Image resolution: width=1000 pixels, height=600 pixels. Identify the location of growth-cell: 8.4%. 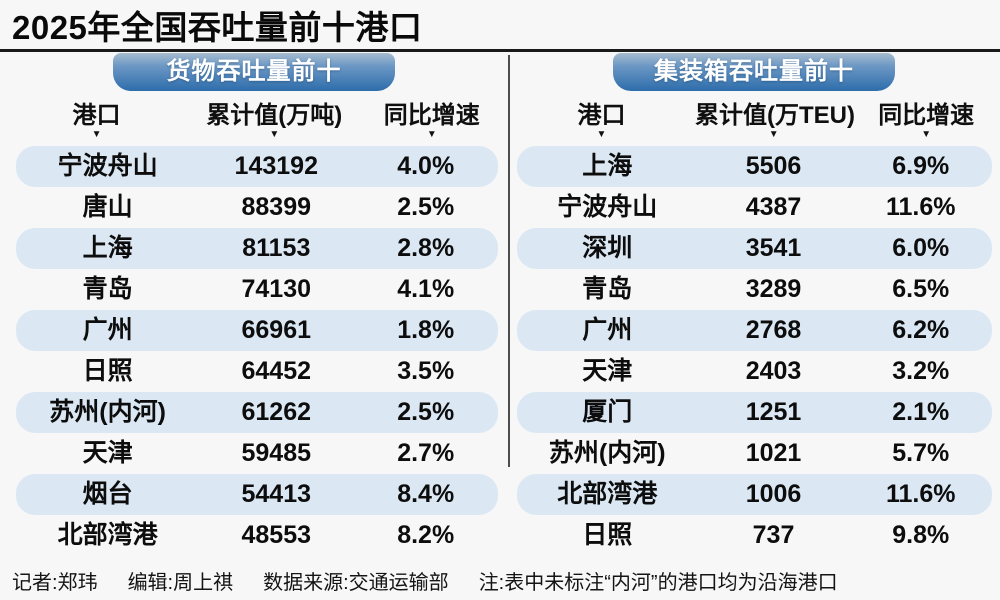
(426, 494).